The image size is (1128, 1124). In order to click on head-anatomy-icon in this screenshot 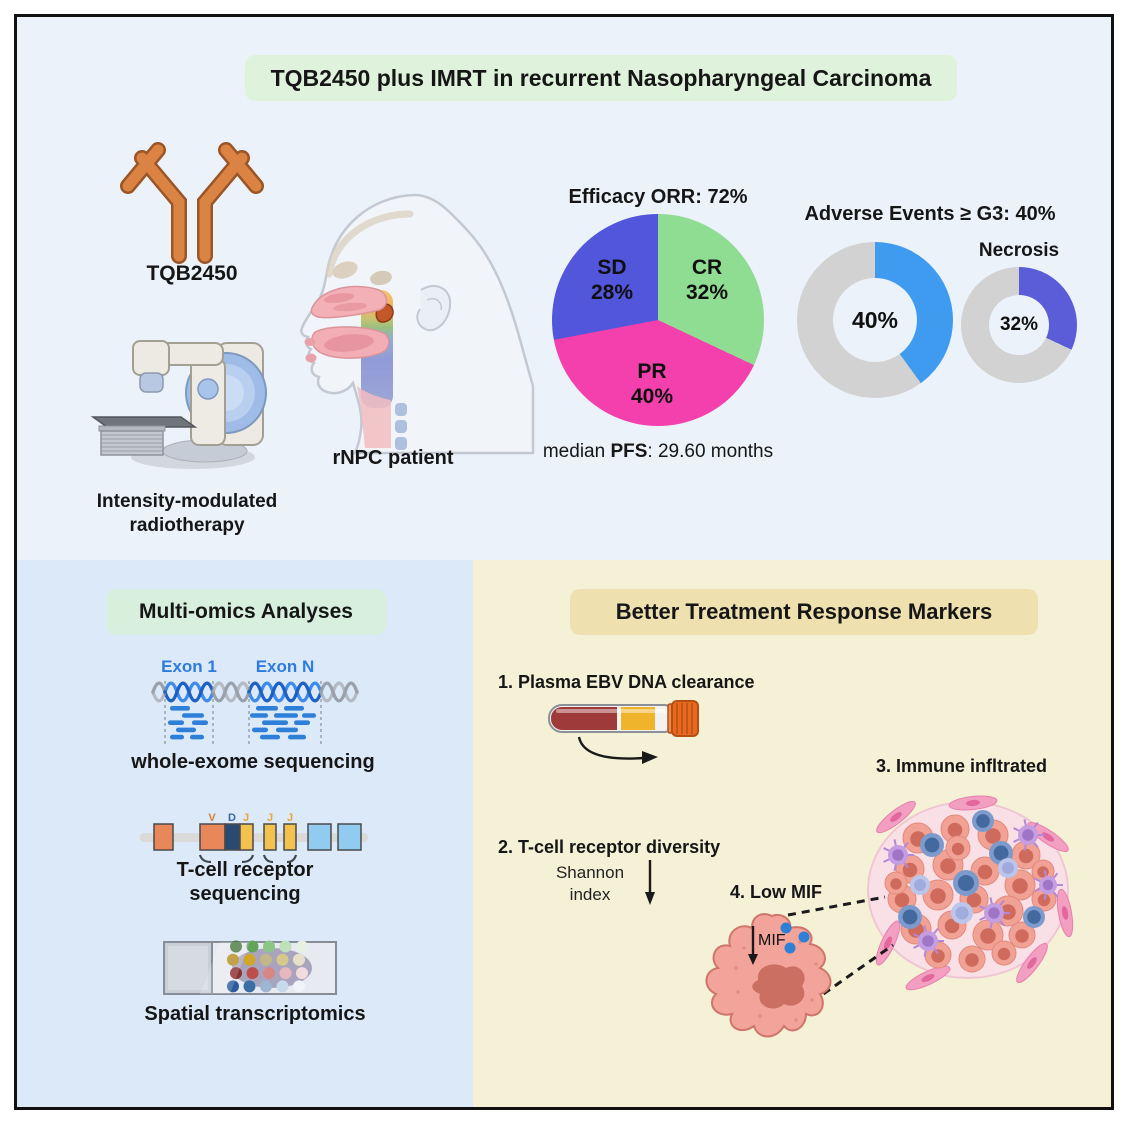, I will do `click(417, 324)`.